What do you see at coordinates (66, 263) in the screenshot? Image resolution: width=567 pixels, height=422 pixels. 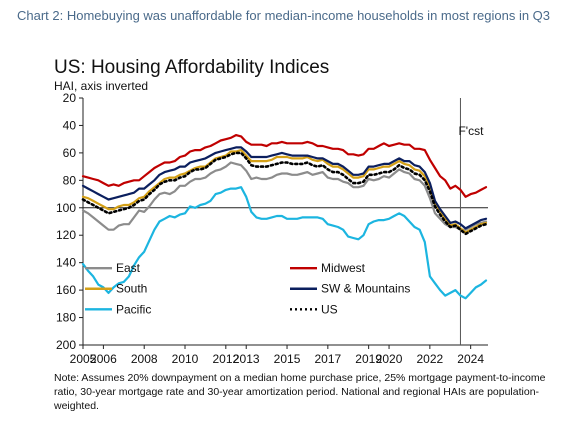 I see `y-tick-label: 140` at bounding box center [66, 263].